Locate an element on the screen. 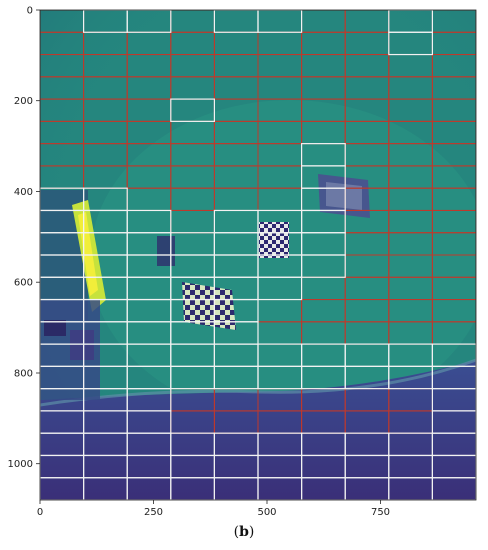  y-tick-label: 0 is located at coordinates (30, 11).